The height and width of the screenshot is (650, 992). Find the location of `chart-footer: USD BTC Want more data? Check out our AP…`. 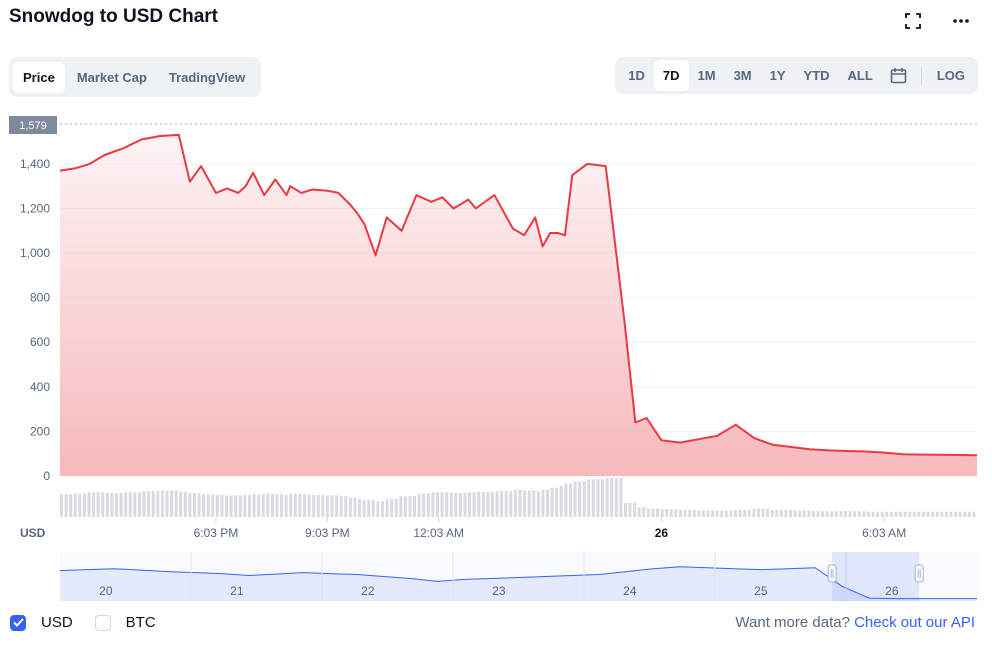

chart-footer: USD BTC Want more data? Check out our AP… is located at coordinates (492, 622).